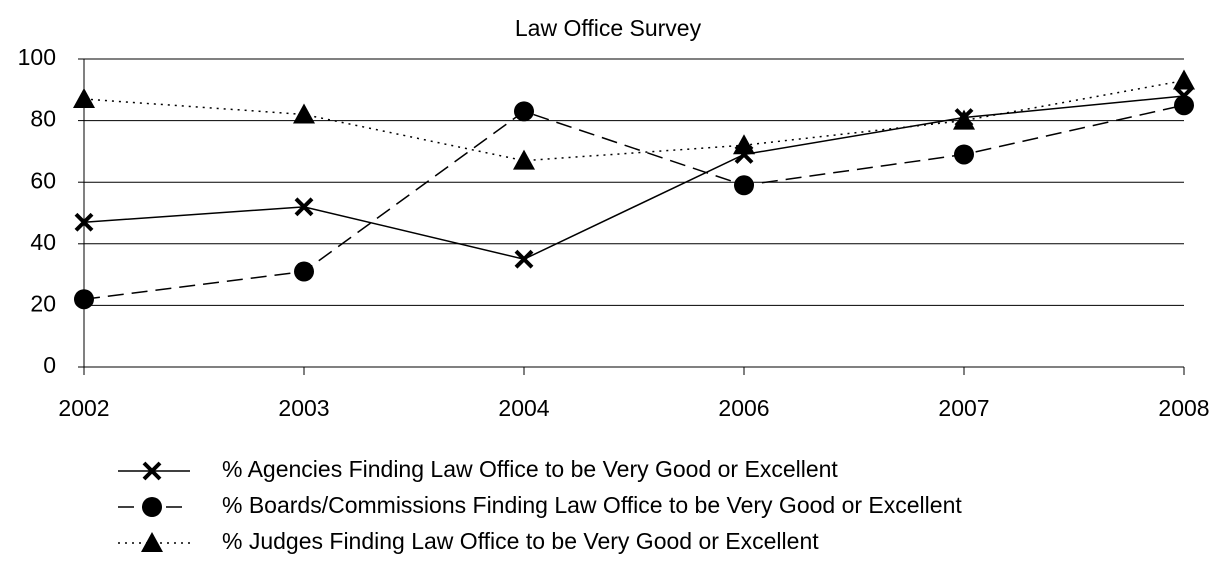 Image resolution: width=1216 pixels, height=573 pixels. What do you see at coordinates (43, 303) in the screenshot?
I see `y-tick-label: 20` at bounding box center [43, 303].